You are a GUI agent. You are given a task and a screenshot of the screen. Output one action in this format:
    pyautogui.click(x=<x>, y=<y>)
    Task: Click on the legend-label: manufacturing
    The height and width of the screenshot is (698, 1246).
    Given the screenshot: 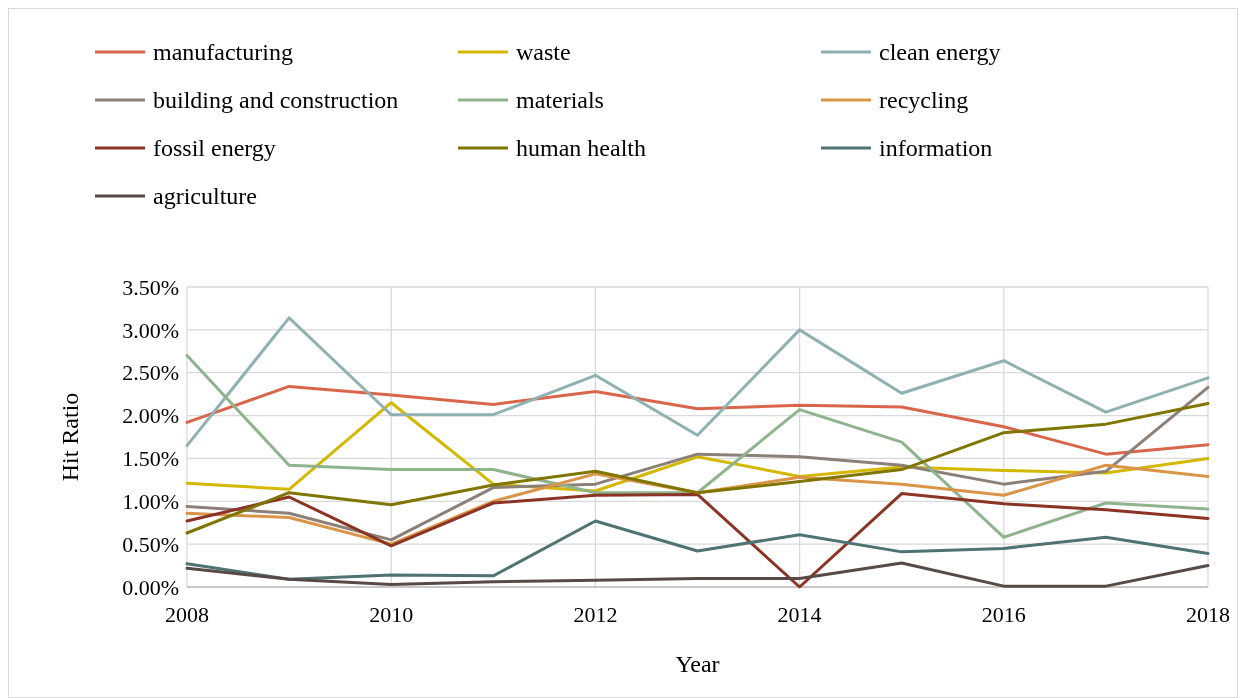 What is the action you would take?
    pyautogui.click(x=223, y=52)
    